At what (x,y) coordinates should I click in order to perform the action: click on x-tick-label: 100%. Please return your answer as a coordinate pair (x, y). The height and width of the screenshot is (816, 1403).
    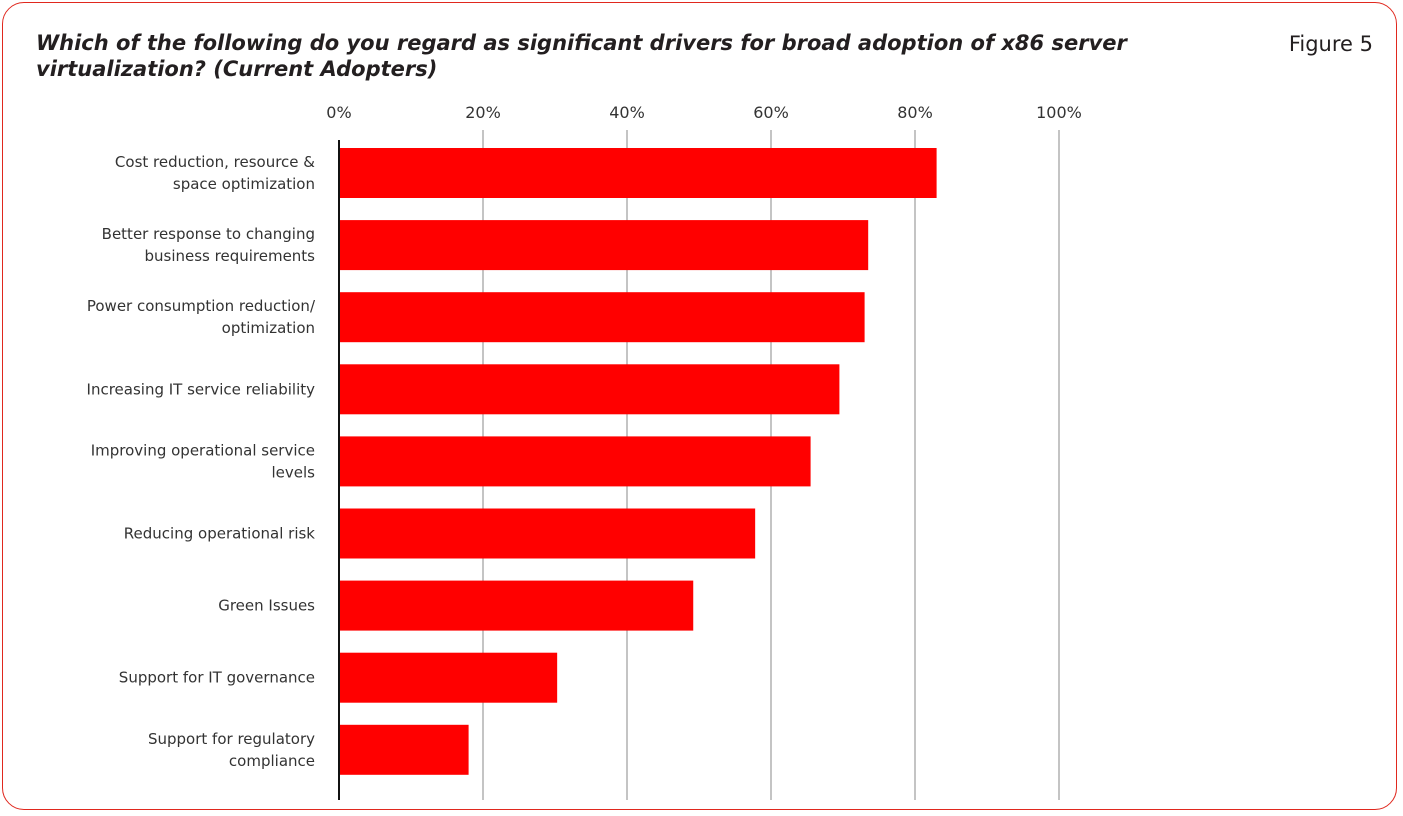
    Looking at the image, I should click on (1059, 112).